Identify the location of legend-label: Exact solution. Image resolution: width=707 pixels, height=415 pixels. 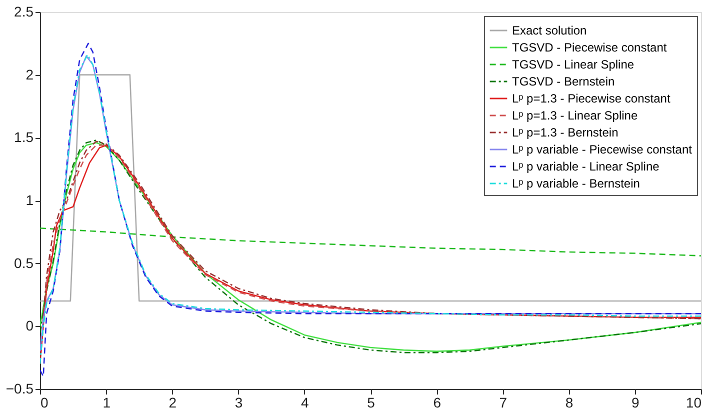
(549, 31).